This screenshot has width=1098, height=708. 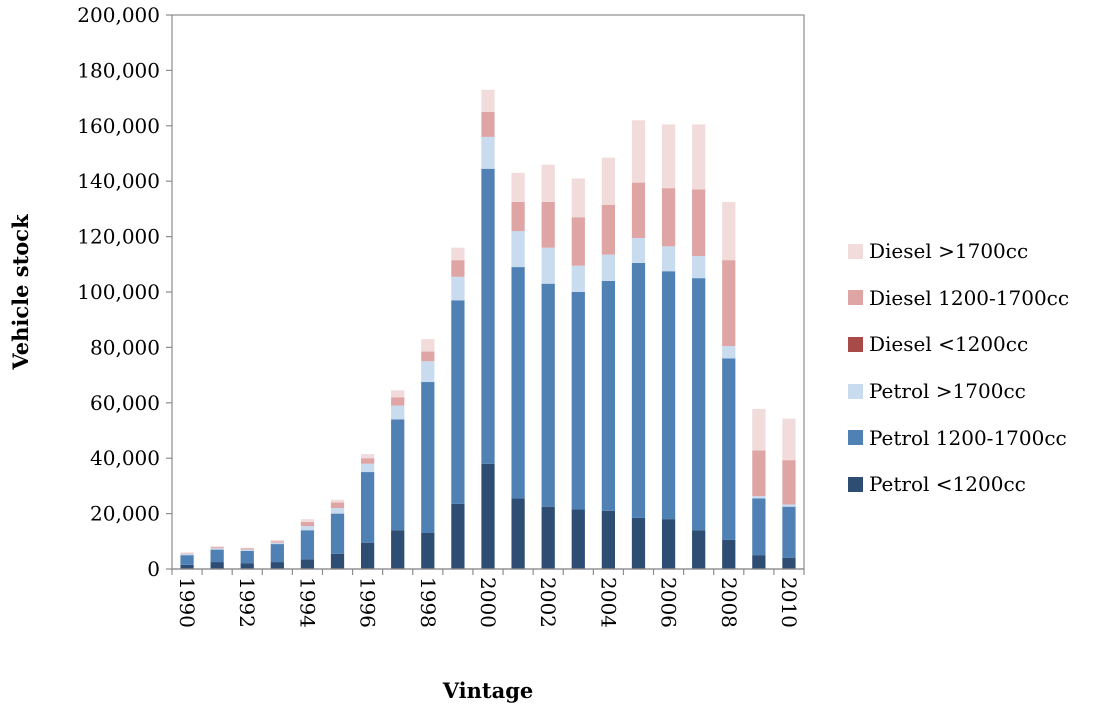 I want to click on y-tick-label: 200,000, so click(x=118, y=15).